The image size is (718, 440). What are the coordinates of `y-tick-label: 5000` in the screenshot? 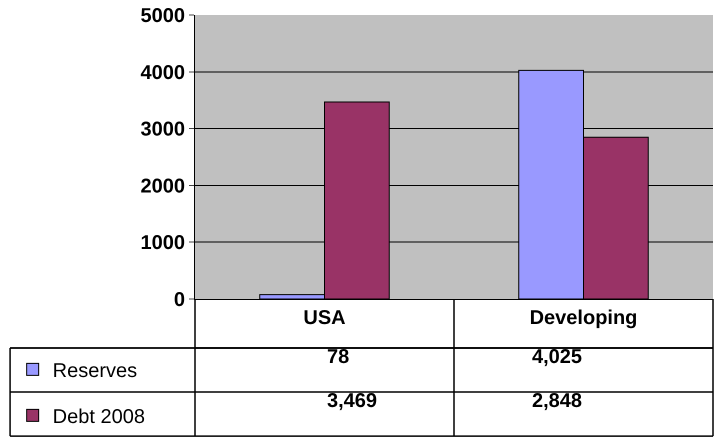 It's located at (162, 16).